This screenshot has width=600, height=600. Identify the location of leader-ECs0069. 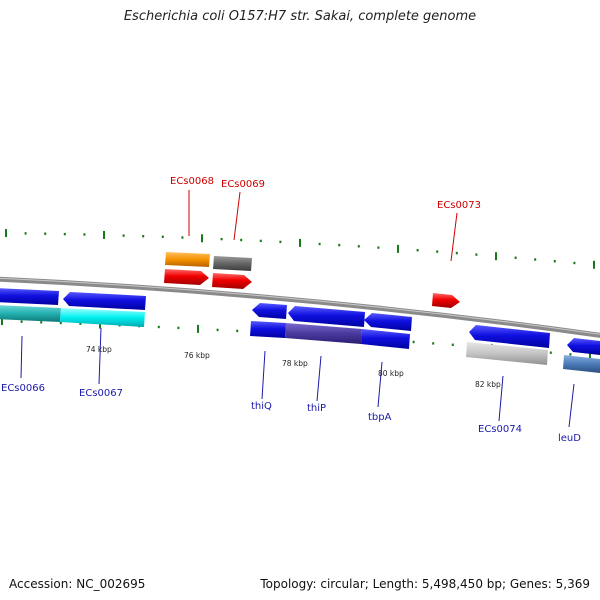
(237, 216).